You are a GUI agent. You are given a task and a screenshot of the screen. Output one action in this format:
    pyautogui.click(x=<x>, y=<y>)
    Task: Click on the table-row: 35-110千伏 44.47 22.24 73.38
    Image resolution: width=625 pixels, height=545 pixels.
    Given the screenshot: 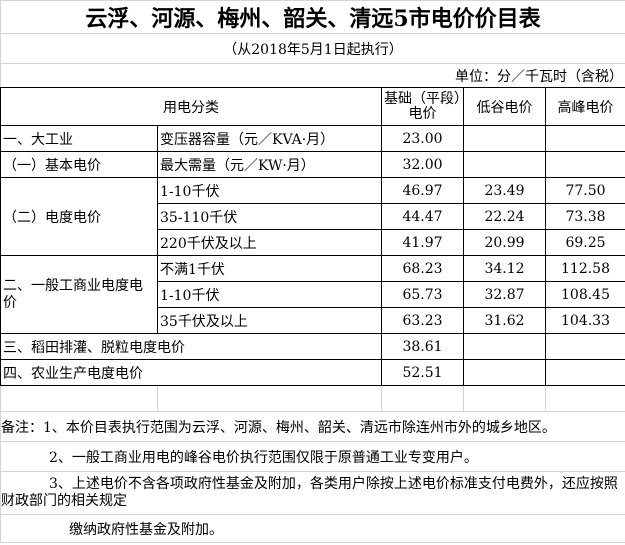 What is the action you would take?
    pyautogui.click(x=313, y=216)
    